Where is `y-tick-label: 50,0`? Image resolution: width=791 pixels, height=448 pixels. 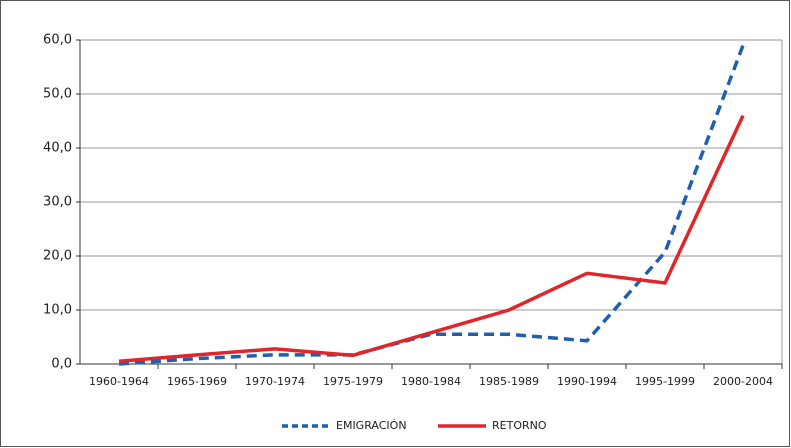
y-tick-label: 50,0 is located at coordinates (57, 94).